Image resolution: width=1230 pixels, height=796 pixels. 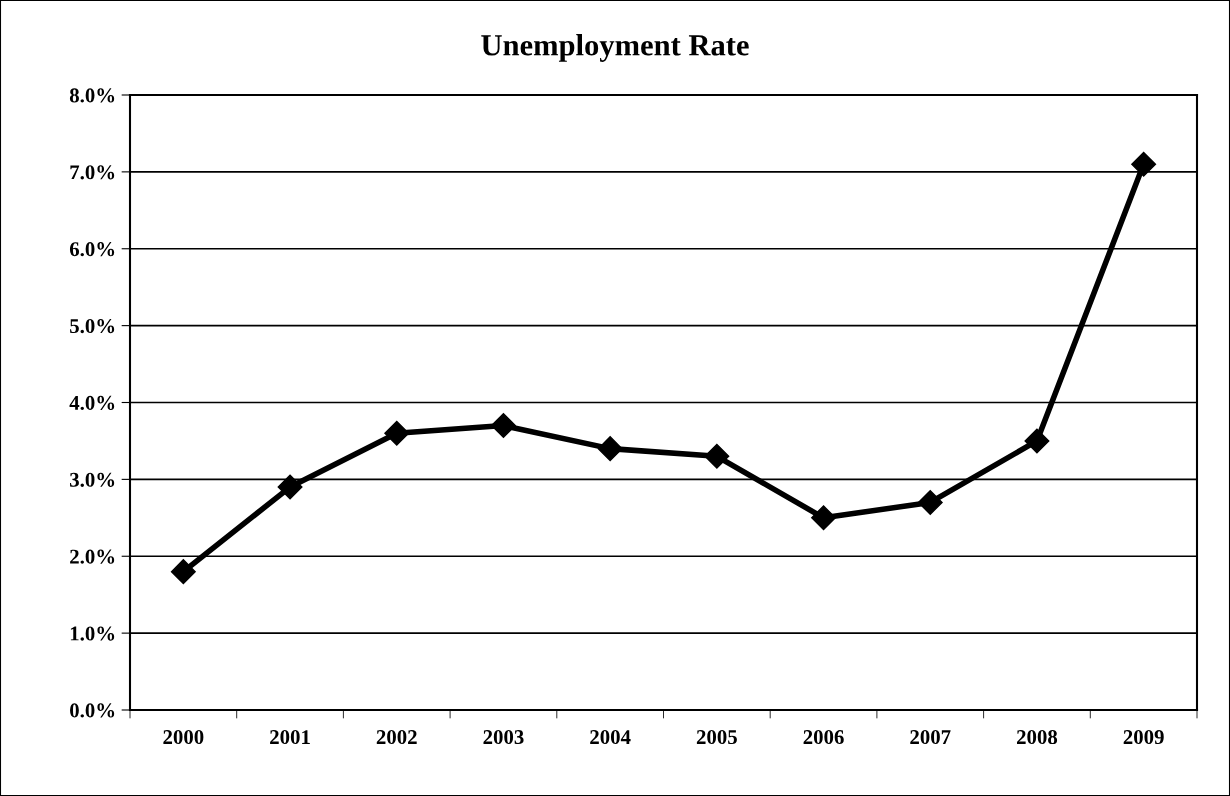 What do you see at coordinates (183, 737) in the screenshot?
I see `x-tick-label: 2000` at bounding box center [183, 737].